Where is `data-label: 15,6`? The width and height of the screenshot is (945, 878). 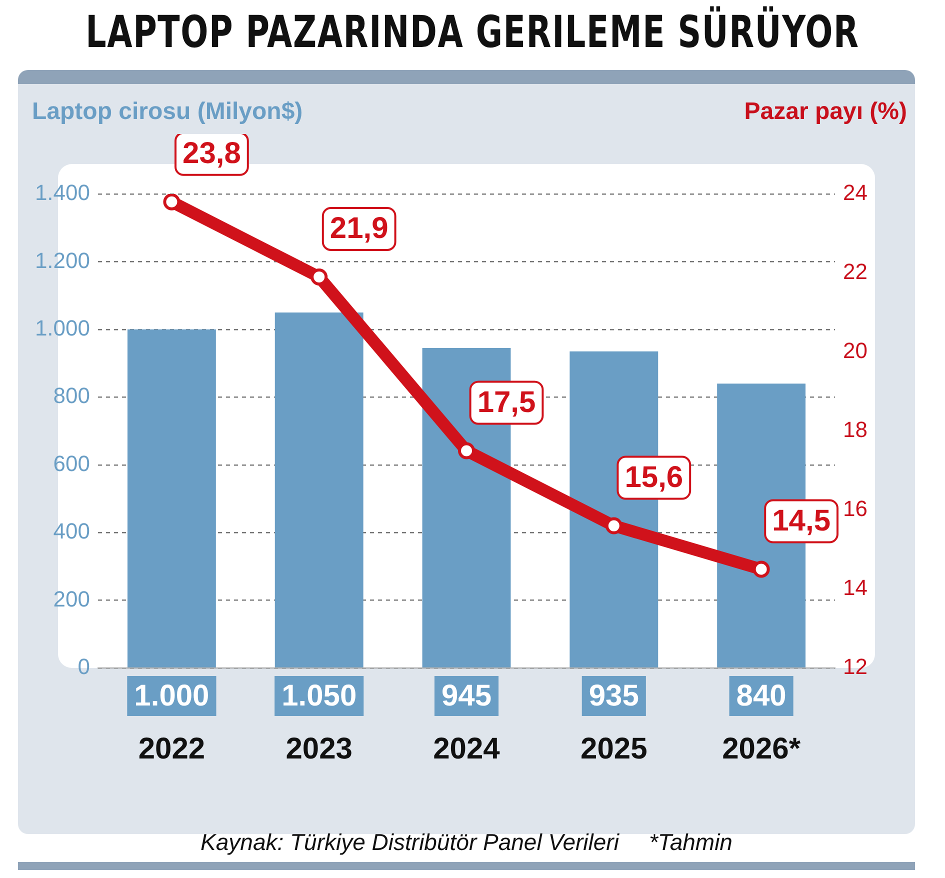
data-label: 15,6 is located at coordinates (654, 477).